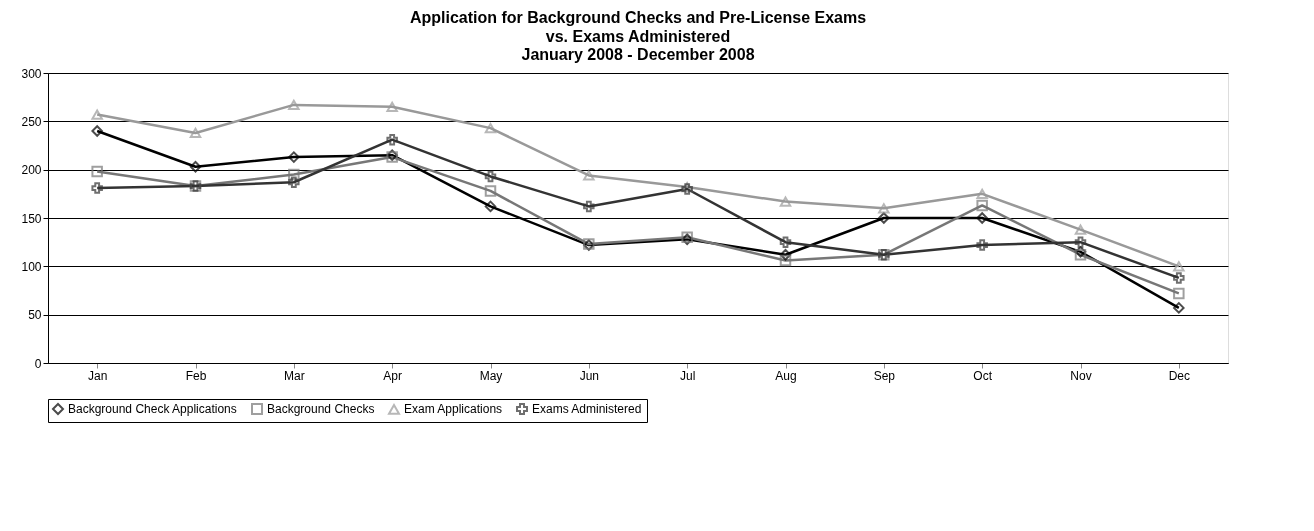 This screenshot has width=1314, height=531. I want to click on x-tick-label: Feb, so click(196, 375).